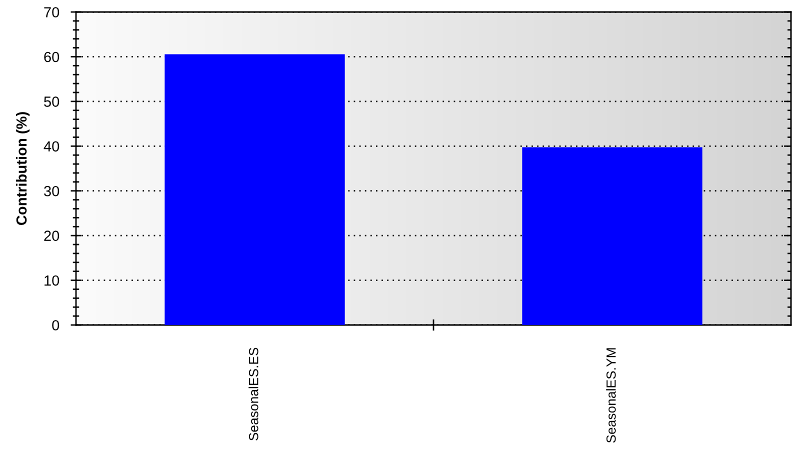 This screenshot has height=462, width=812. What do you see at coordinates (253, 394) in the screenshot?
I see `x-tick-label: SeasonalES.ES` at bounding box center [253, 394].